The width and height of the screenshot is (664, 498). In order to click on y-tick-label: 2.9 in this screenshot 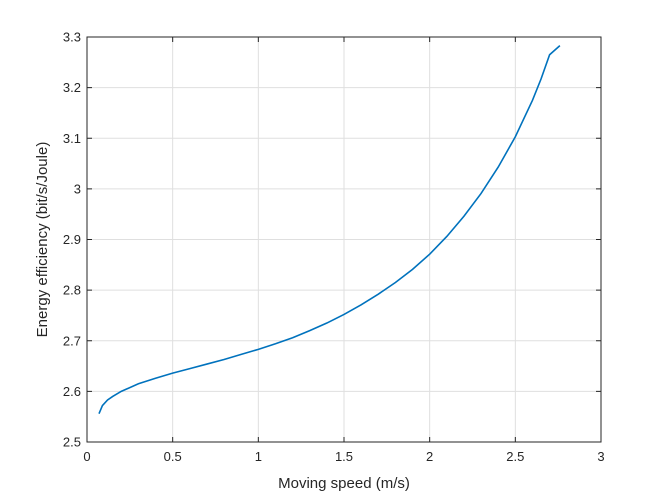, I will do `click(72, 239)`.